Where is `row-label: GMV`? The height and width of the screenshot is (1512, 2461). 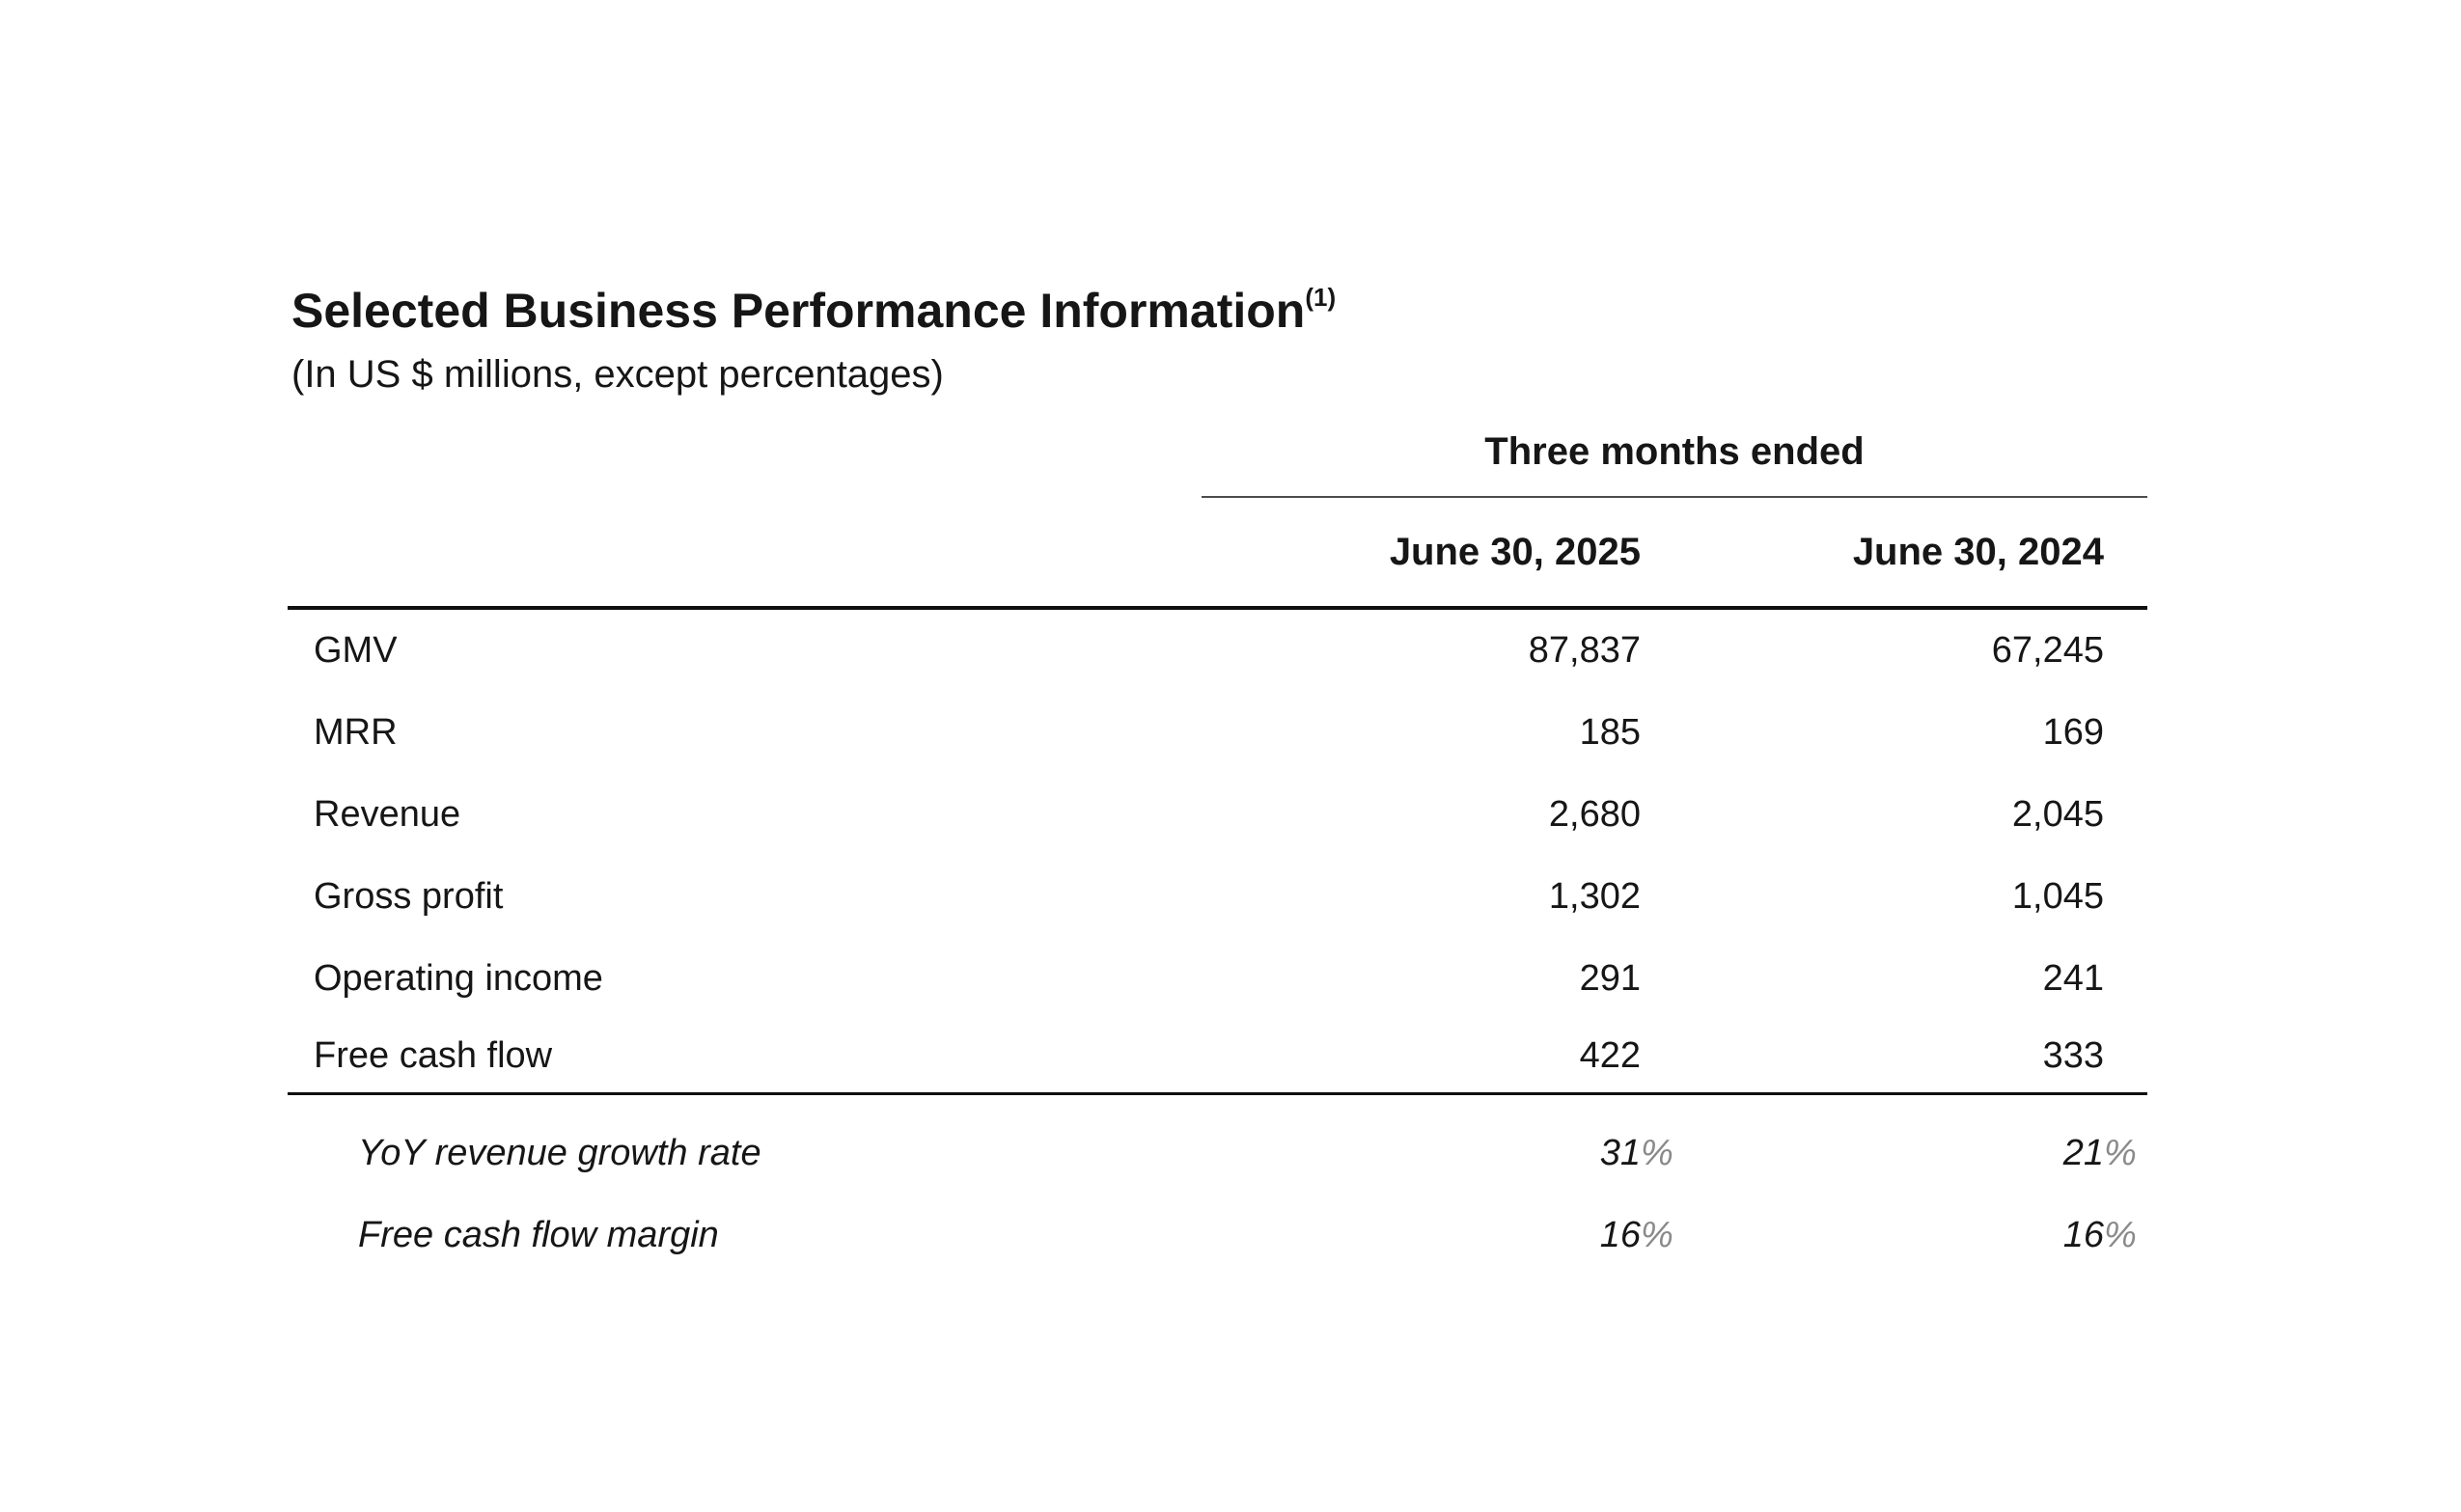
row-label: GMV is located at coordinates (356, 650).